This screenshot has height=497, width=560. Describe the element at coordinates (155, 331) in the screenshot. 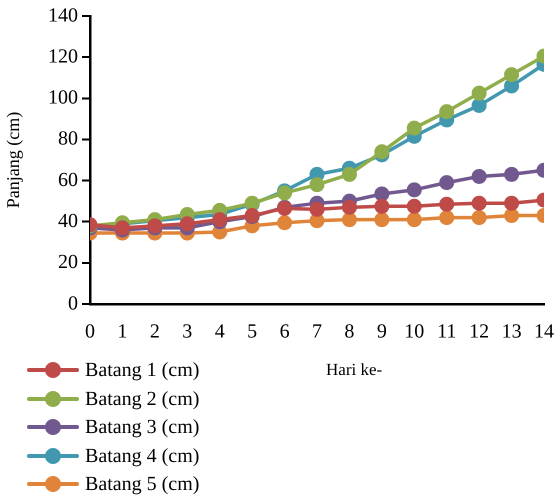

I see `x-tick-label: 2` at that location.